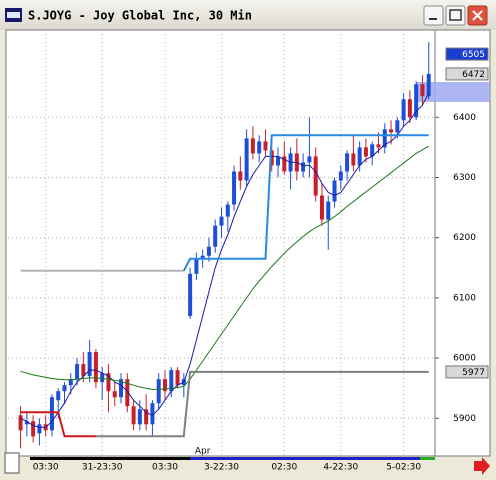 This screenshot has width=496, height=480. I want to click on x-tick-label: 3-22:30, so click(221, 468).